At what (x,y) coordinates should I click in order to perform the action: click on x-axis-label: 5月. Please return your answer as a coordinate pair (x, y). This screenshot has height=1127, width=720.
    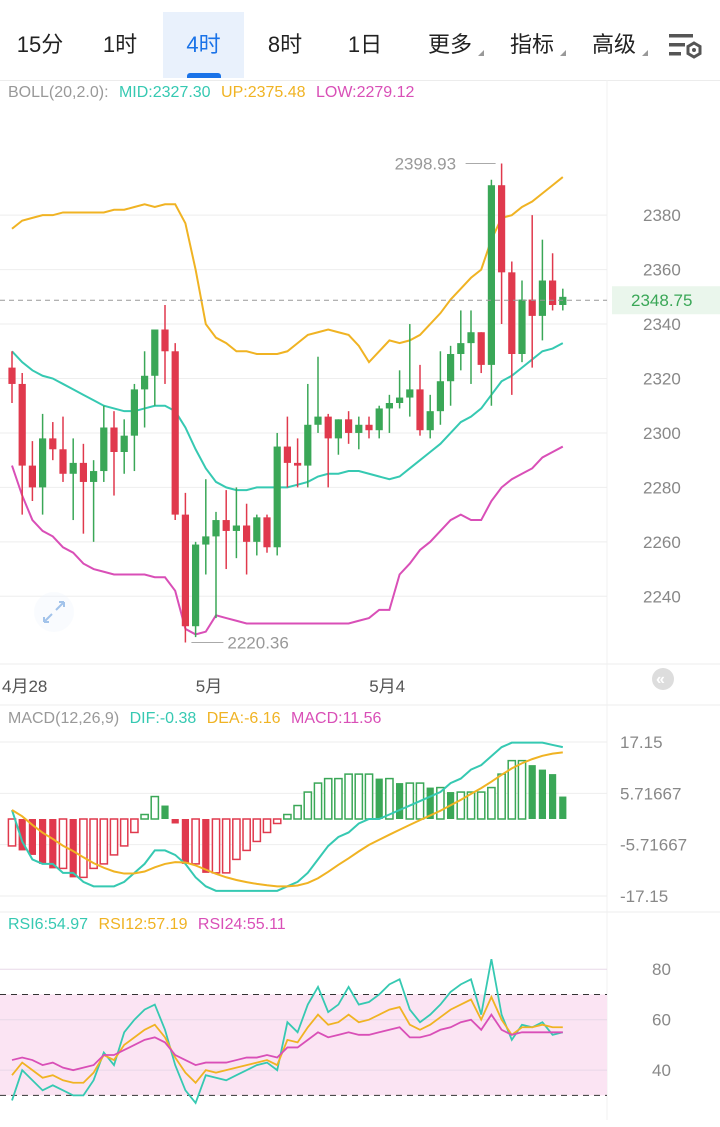
    Looking at the image, I should click on (209, 686).